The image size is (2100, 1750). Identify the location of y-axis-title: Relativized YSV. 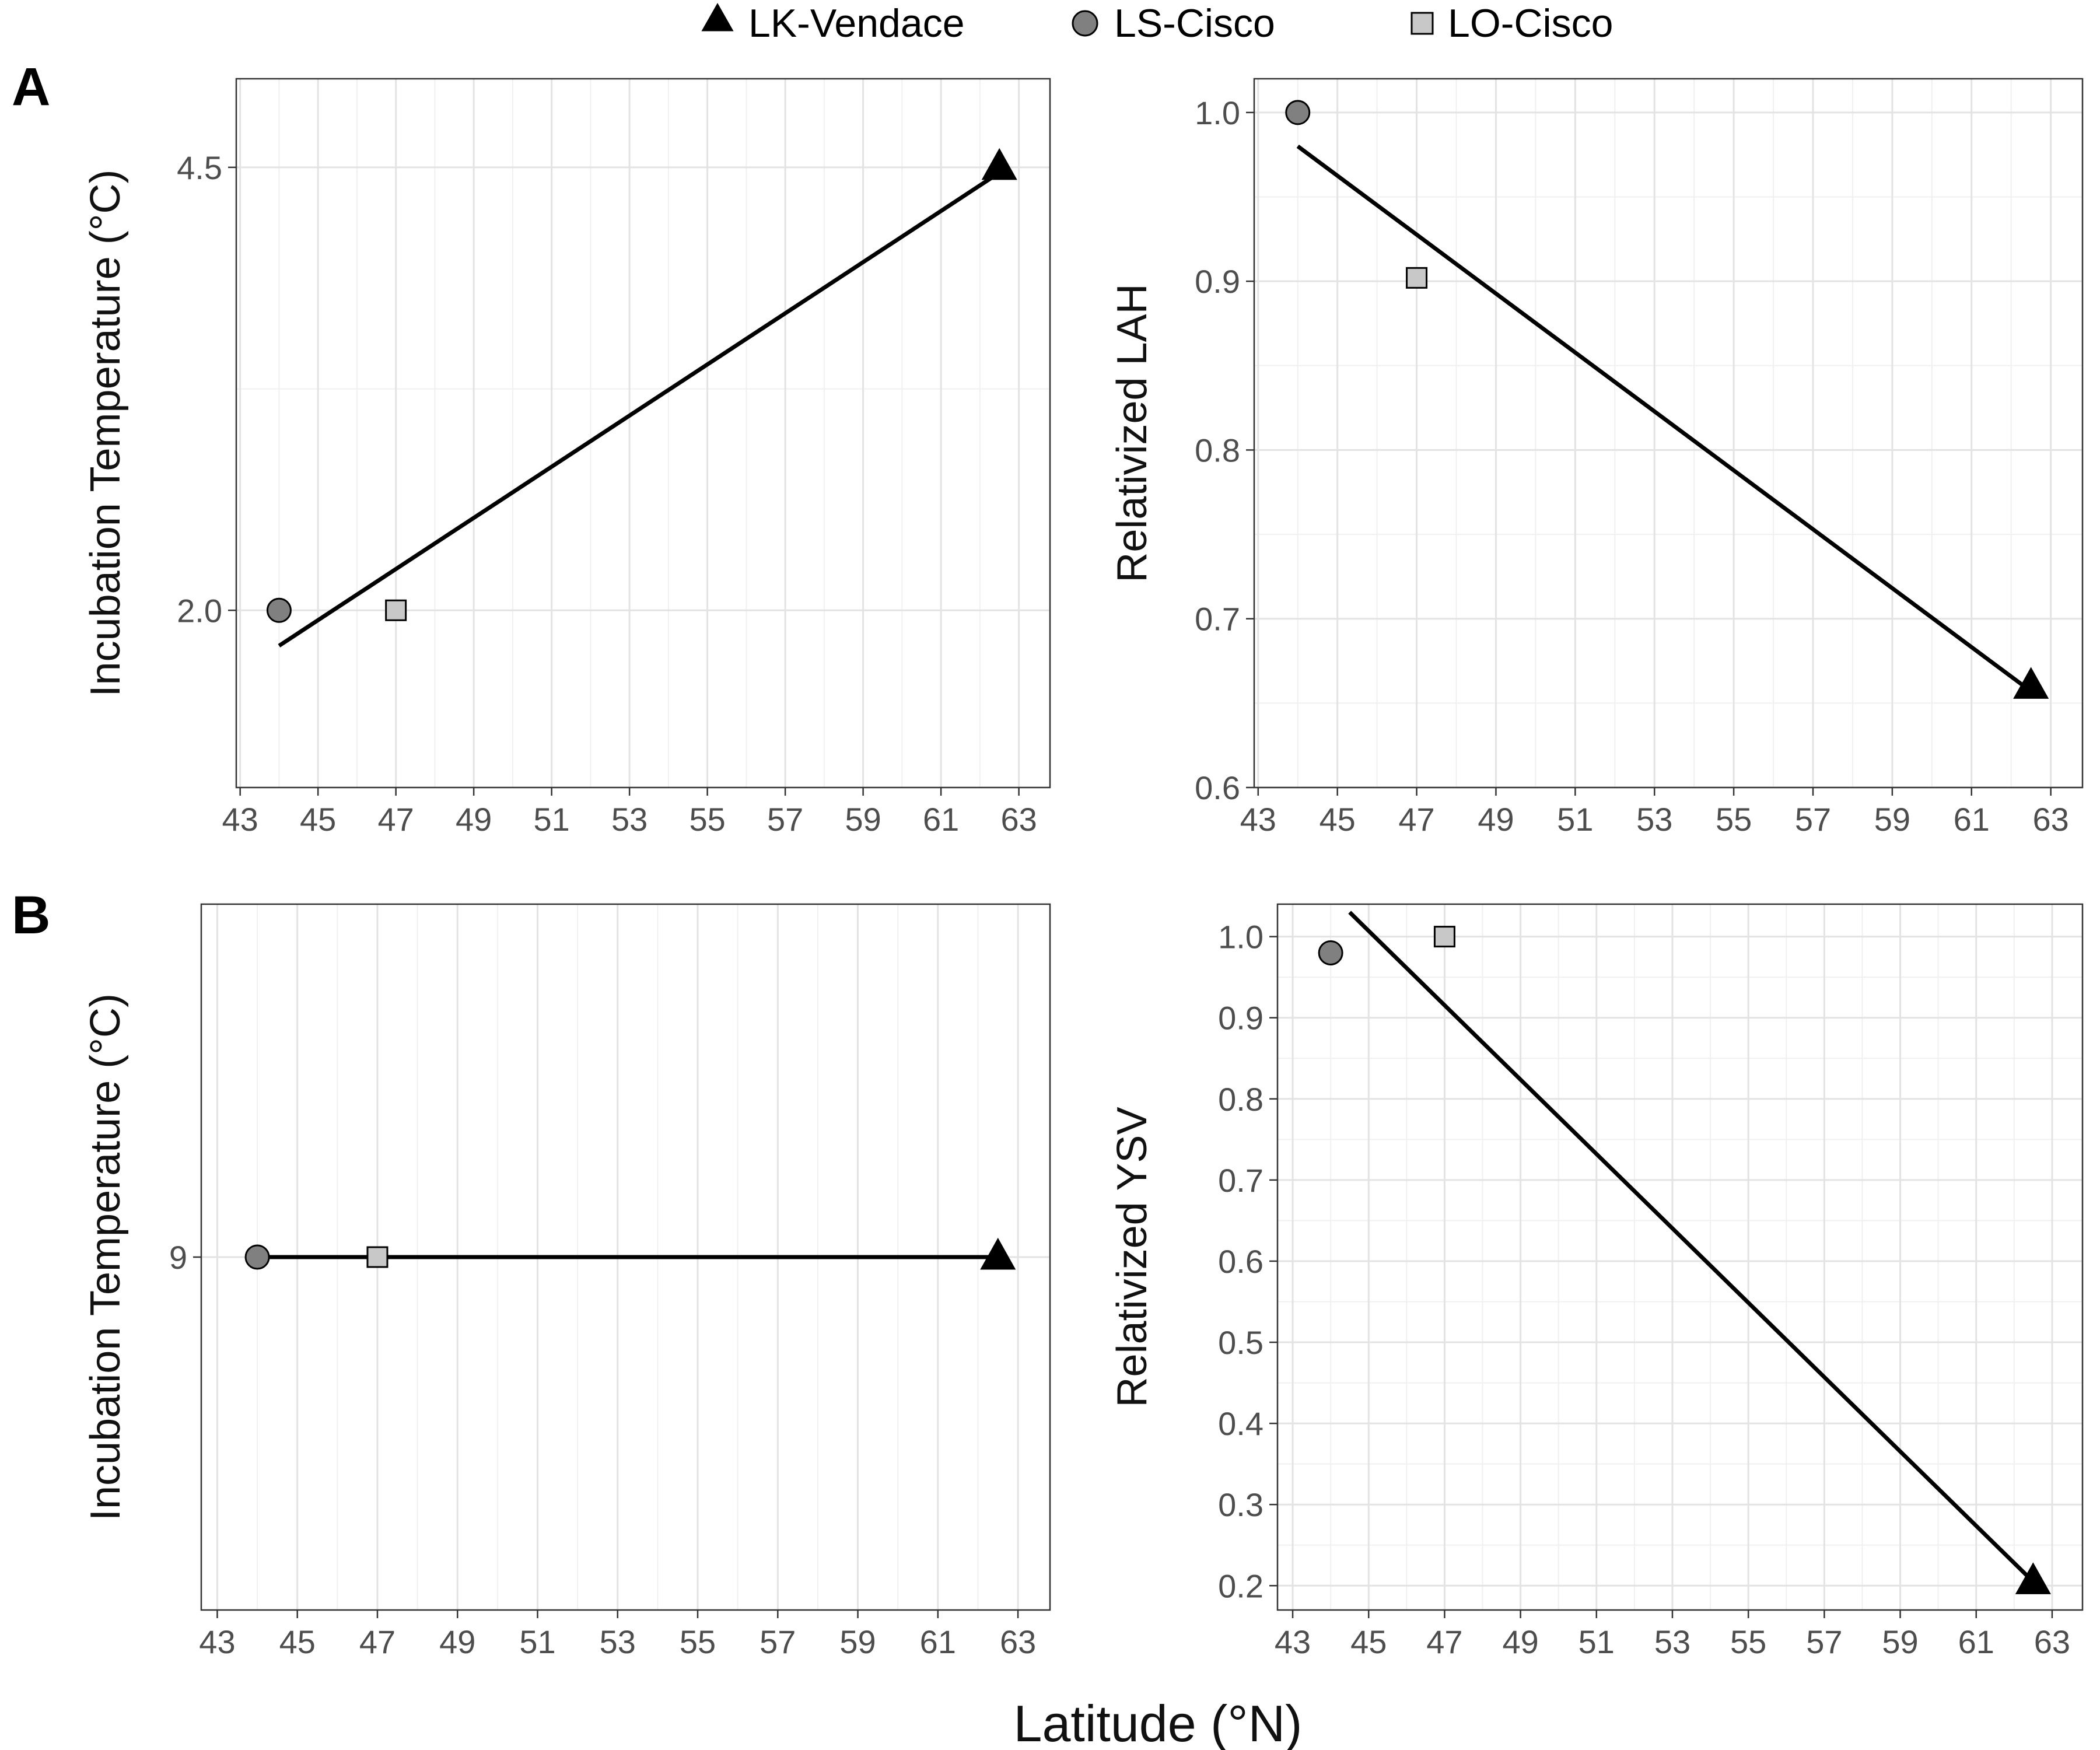
(1132, 1258).